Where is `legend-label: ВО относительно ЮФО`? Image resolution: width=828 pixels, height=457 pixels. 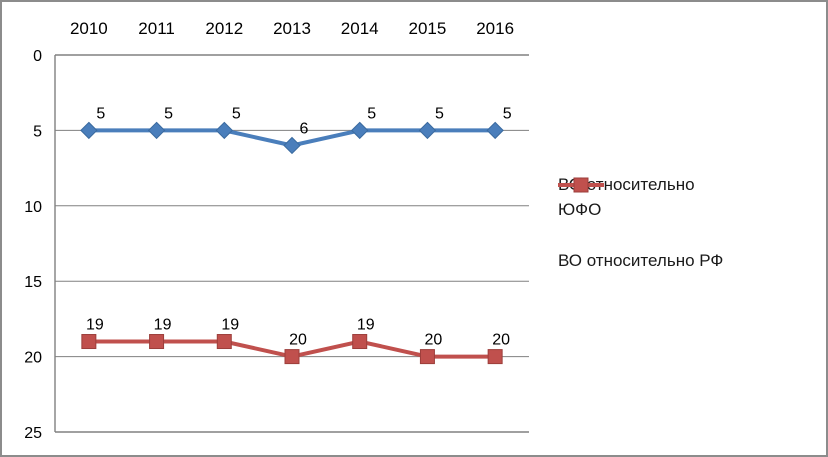
legend-label: ВО относительно ЮФО is located at coordinates (626, 197).